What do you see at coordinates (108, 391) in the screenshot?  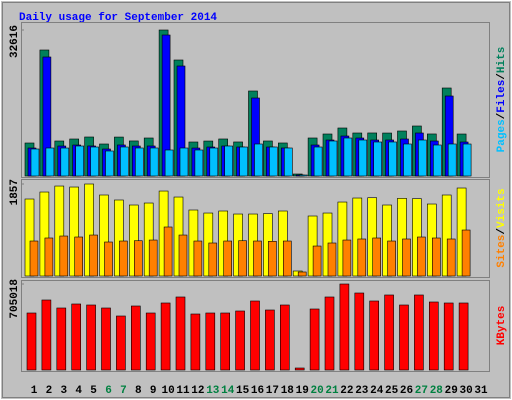 I see `x-tick-label: 6` at bounding box center [108, 391].